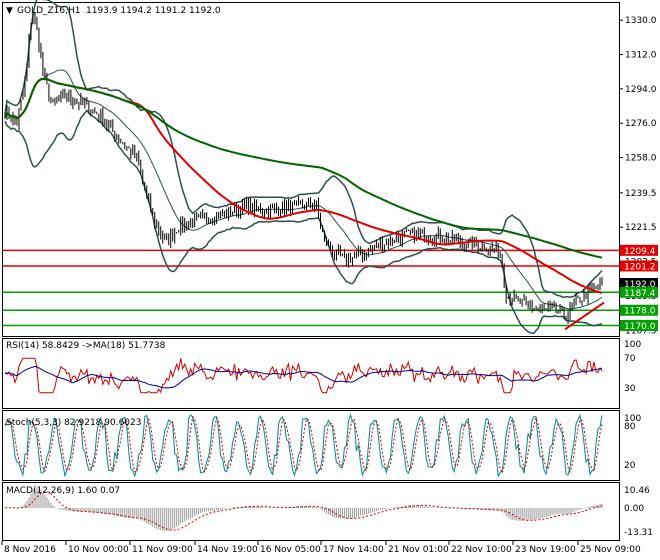  Describe the element at coordinates (638, 533) in the screenshot. I see `macd-tick-bottom: -13.31` at that location.